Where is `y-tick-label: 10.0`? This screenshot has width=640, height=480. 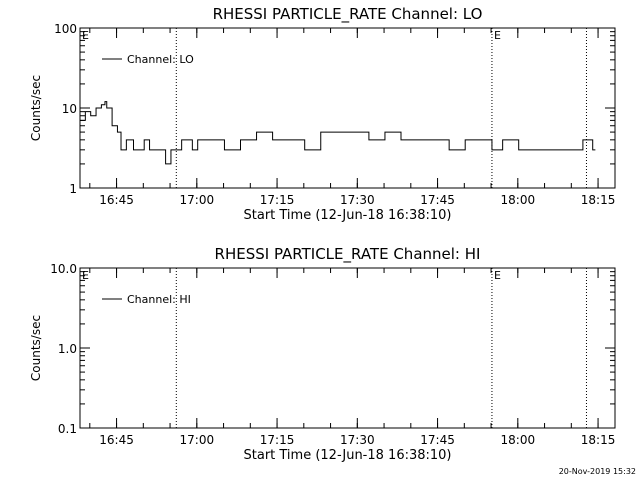 y-tick-label: 10.0 is located at coordinates (63, 269).